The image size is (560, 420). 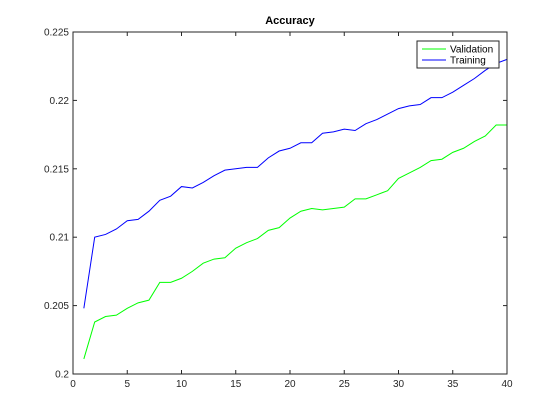 I want to click on x-tick-label: 40, so click(x=507, y=384).